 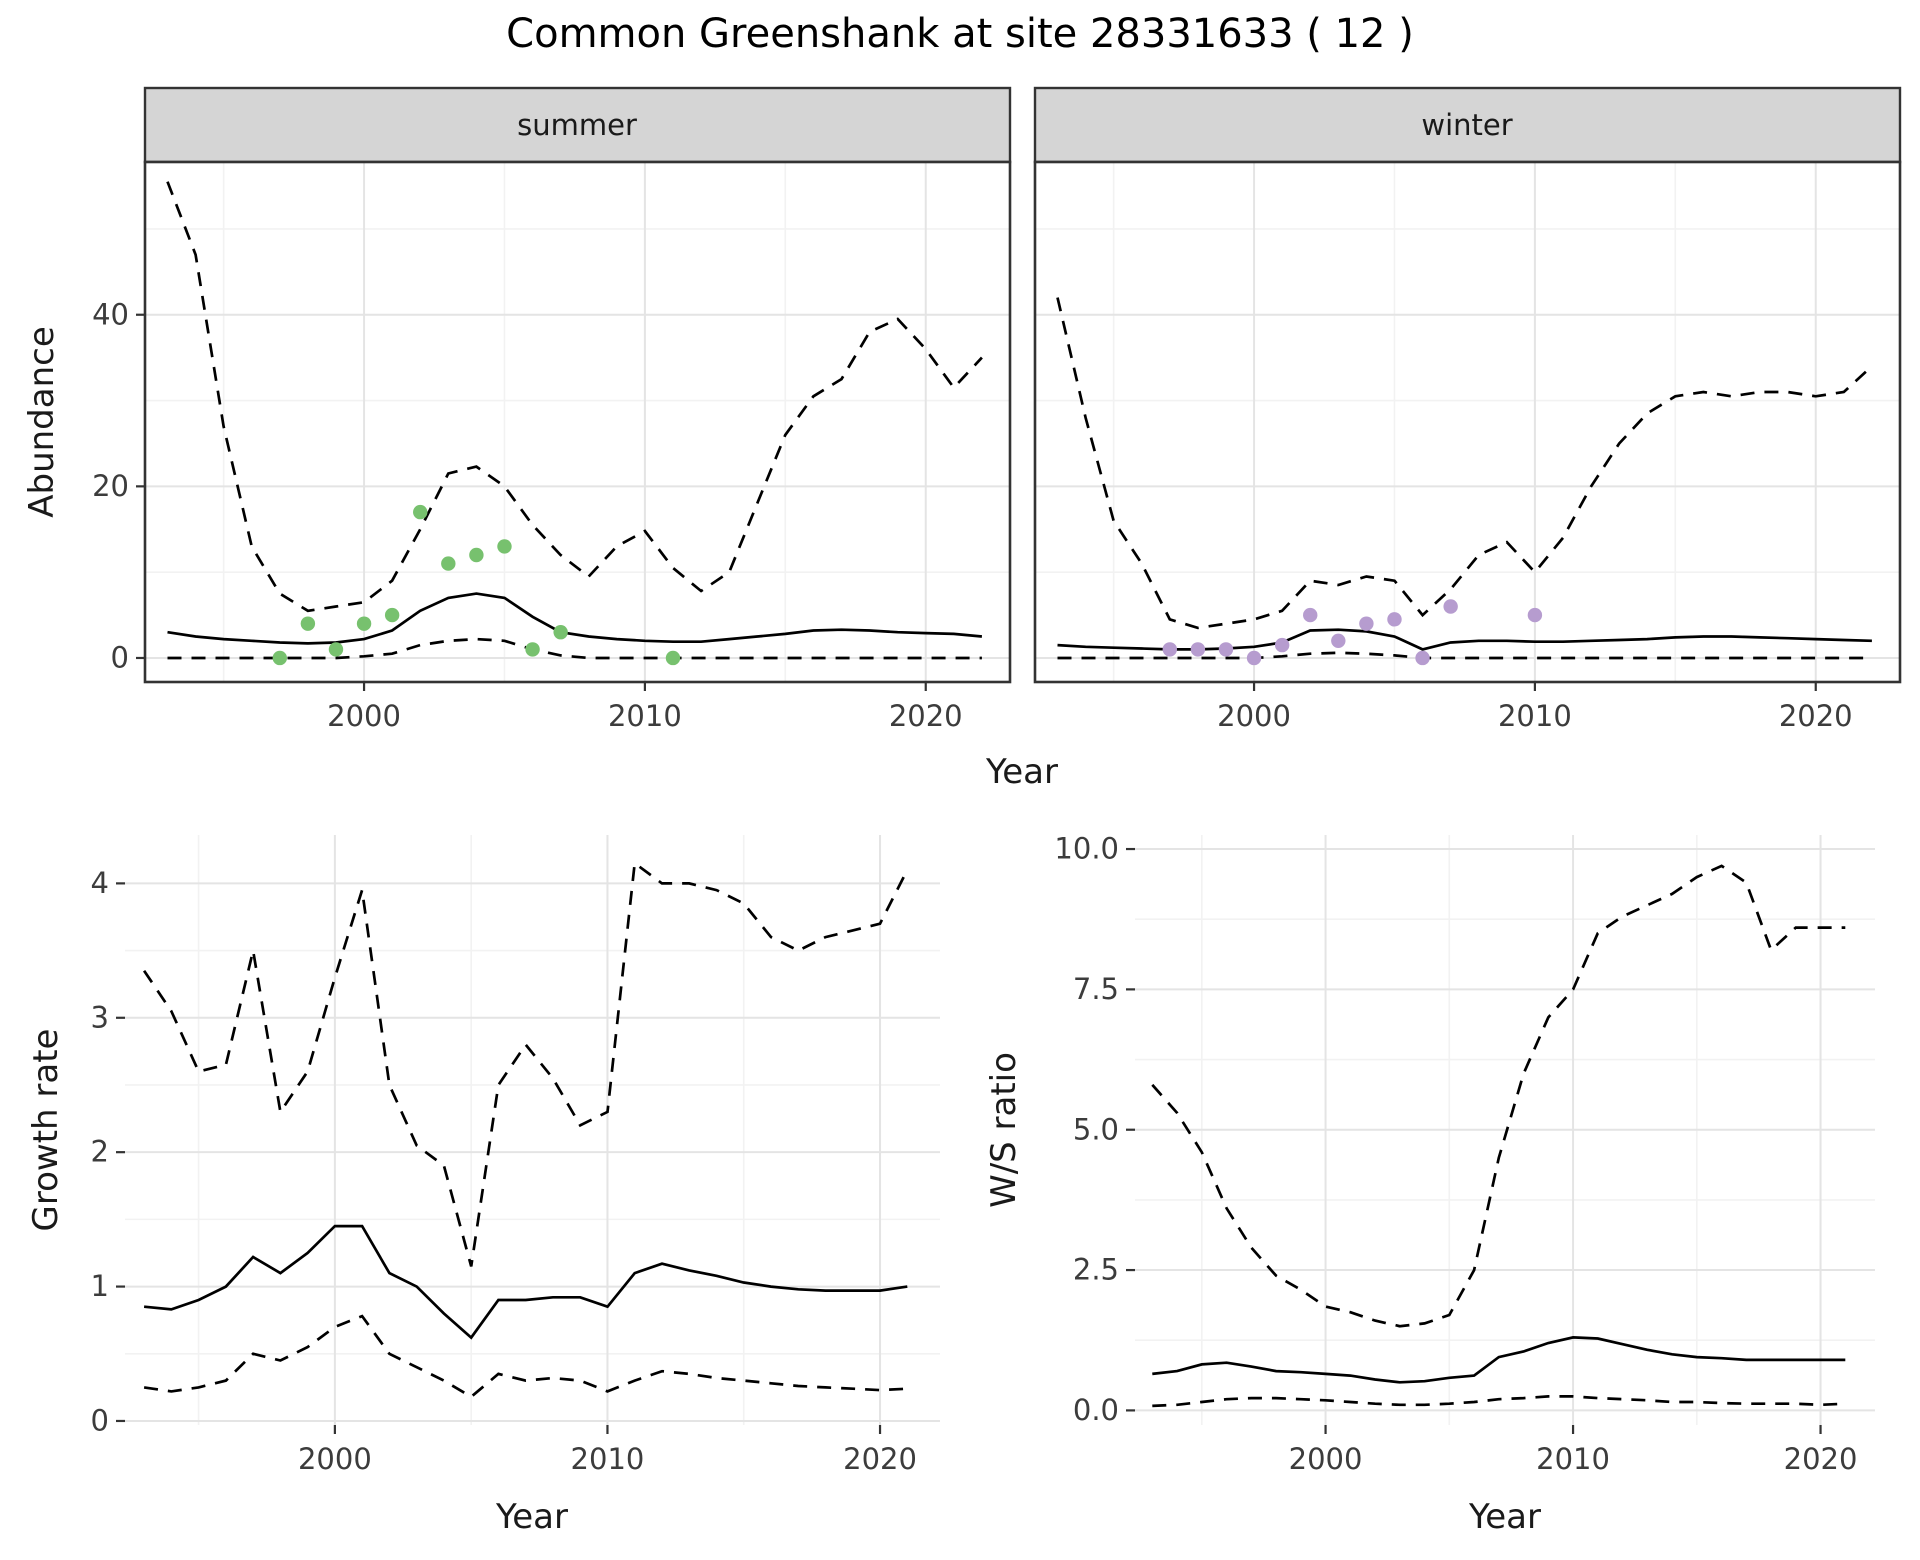 What do you see at coordinates (532, 1517) in the screenshot?
I see `growth-year-axis-title: Year` at bounding box center [532, 1517].